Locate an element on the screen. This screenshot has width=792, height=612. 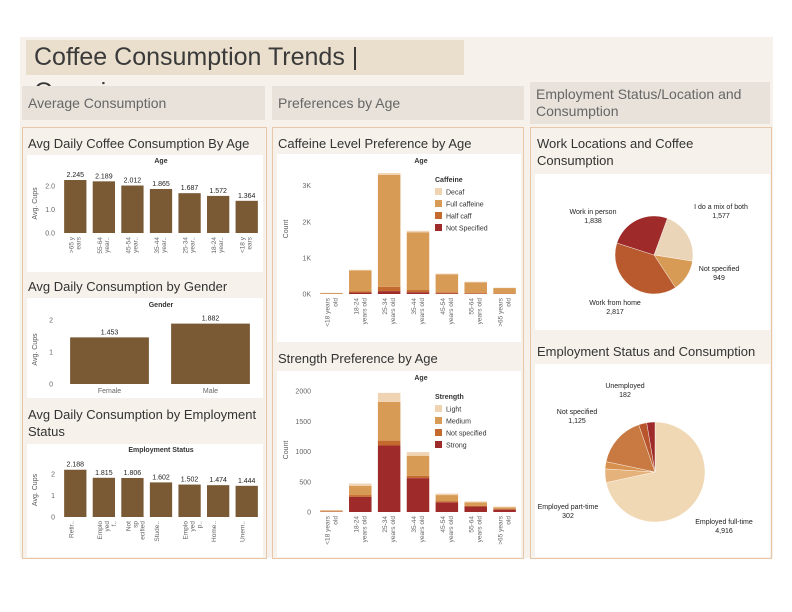
y-tick-label: 2000 is located at coordinates (303, 392).